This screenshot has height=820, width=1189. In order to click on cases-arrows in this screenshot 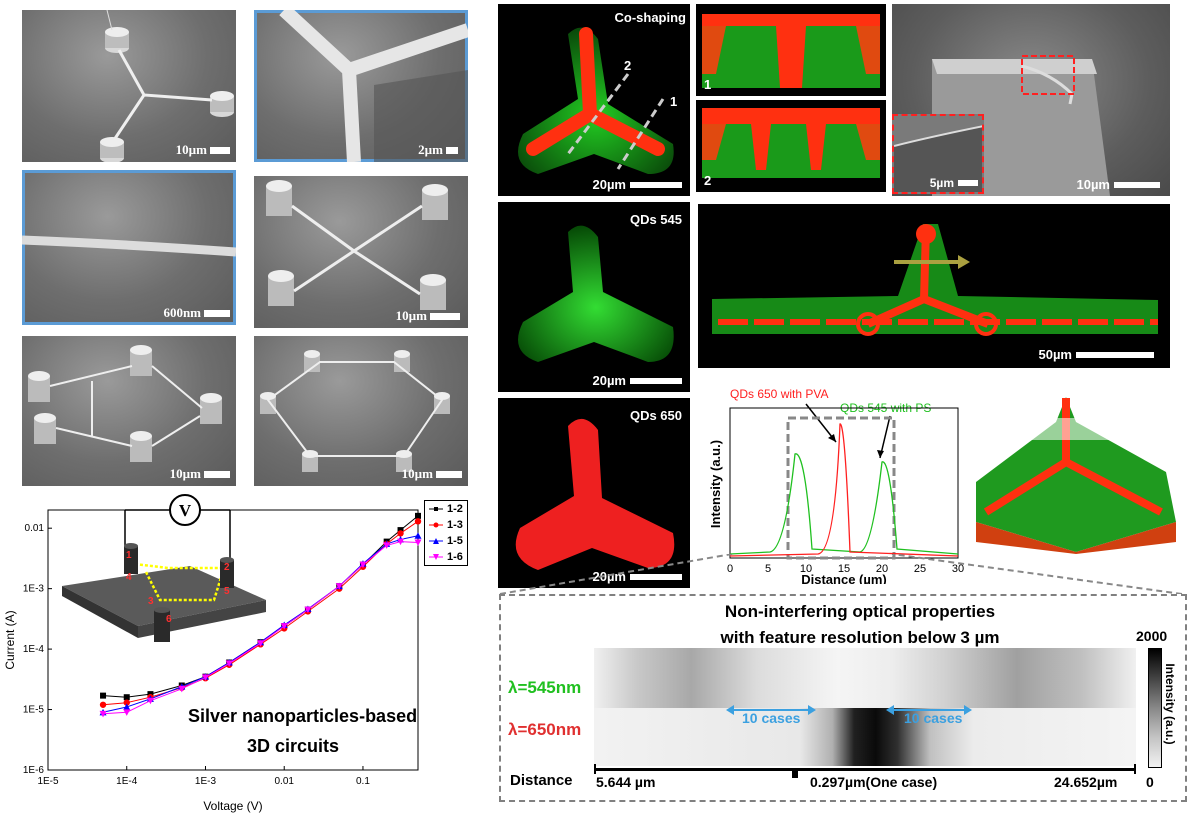, I will do `click(849, 710)`.